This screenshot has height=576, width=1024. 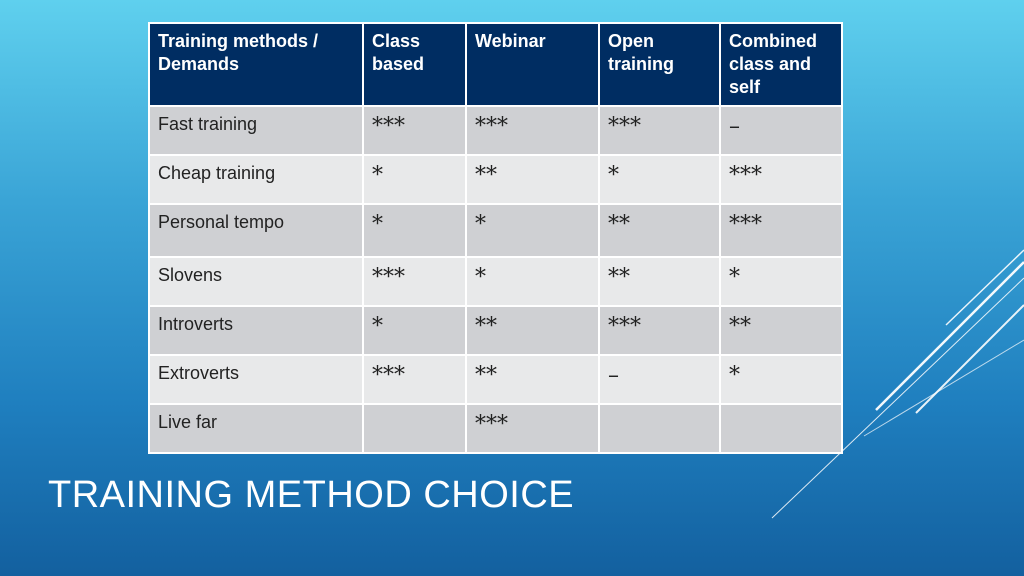 I want to click on header-open-training: Open training, so click(x=659, y=64).